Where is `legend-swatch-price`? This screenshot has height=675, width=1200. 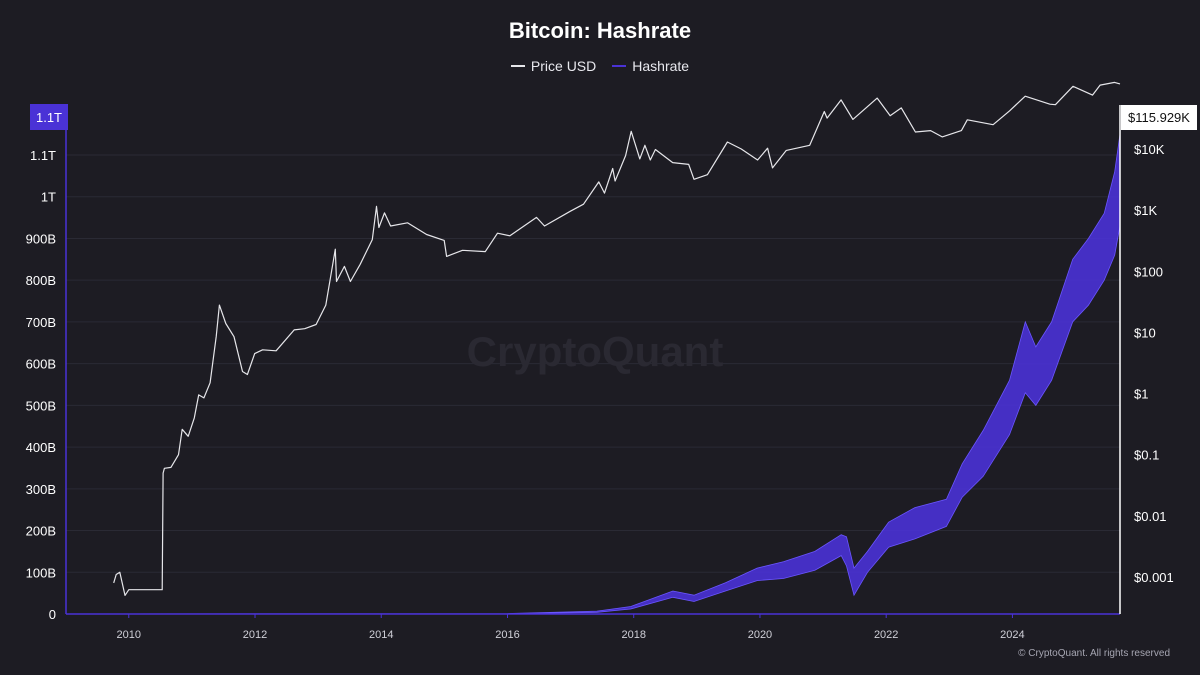
legend-swatch-price is located at coordinates (517, 66).